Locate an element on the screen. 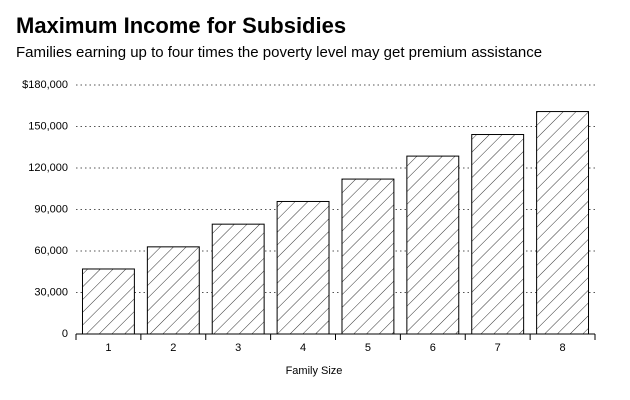 This screenshot has width=630, height=400. x-axis-label: Family Size is located at coordinates (314, 371).